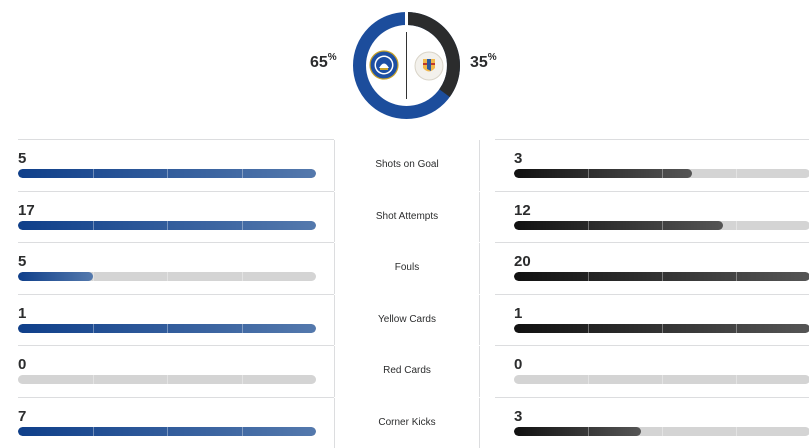  What do you see at coordinates (522, 261) in the screenshot?
I see `away-stat-value: 20` at bounding box center [522, 261].